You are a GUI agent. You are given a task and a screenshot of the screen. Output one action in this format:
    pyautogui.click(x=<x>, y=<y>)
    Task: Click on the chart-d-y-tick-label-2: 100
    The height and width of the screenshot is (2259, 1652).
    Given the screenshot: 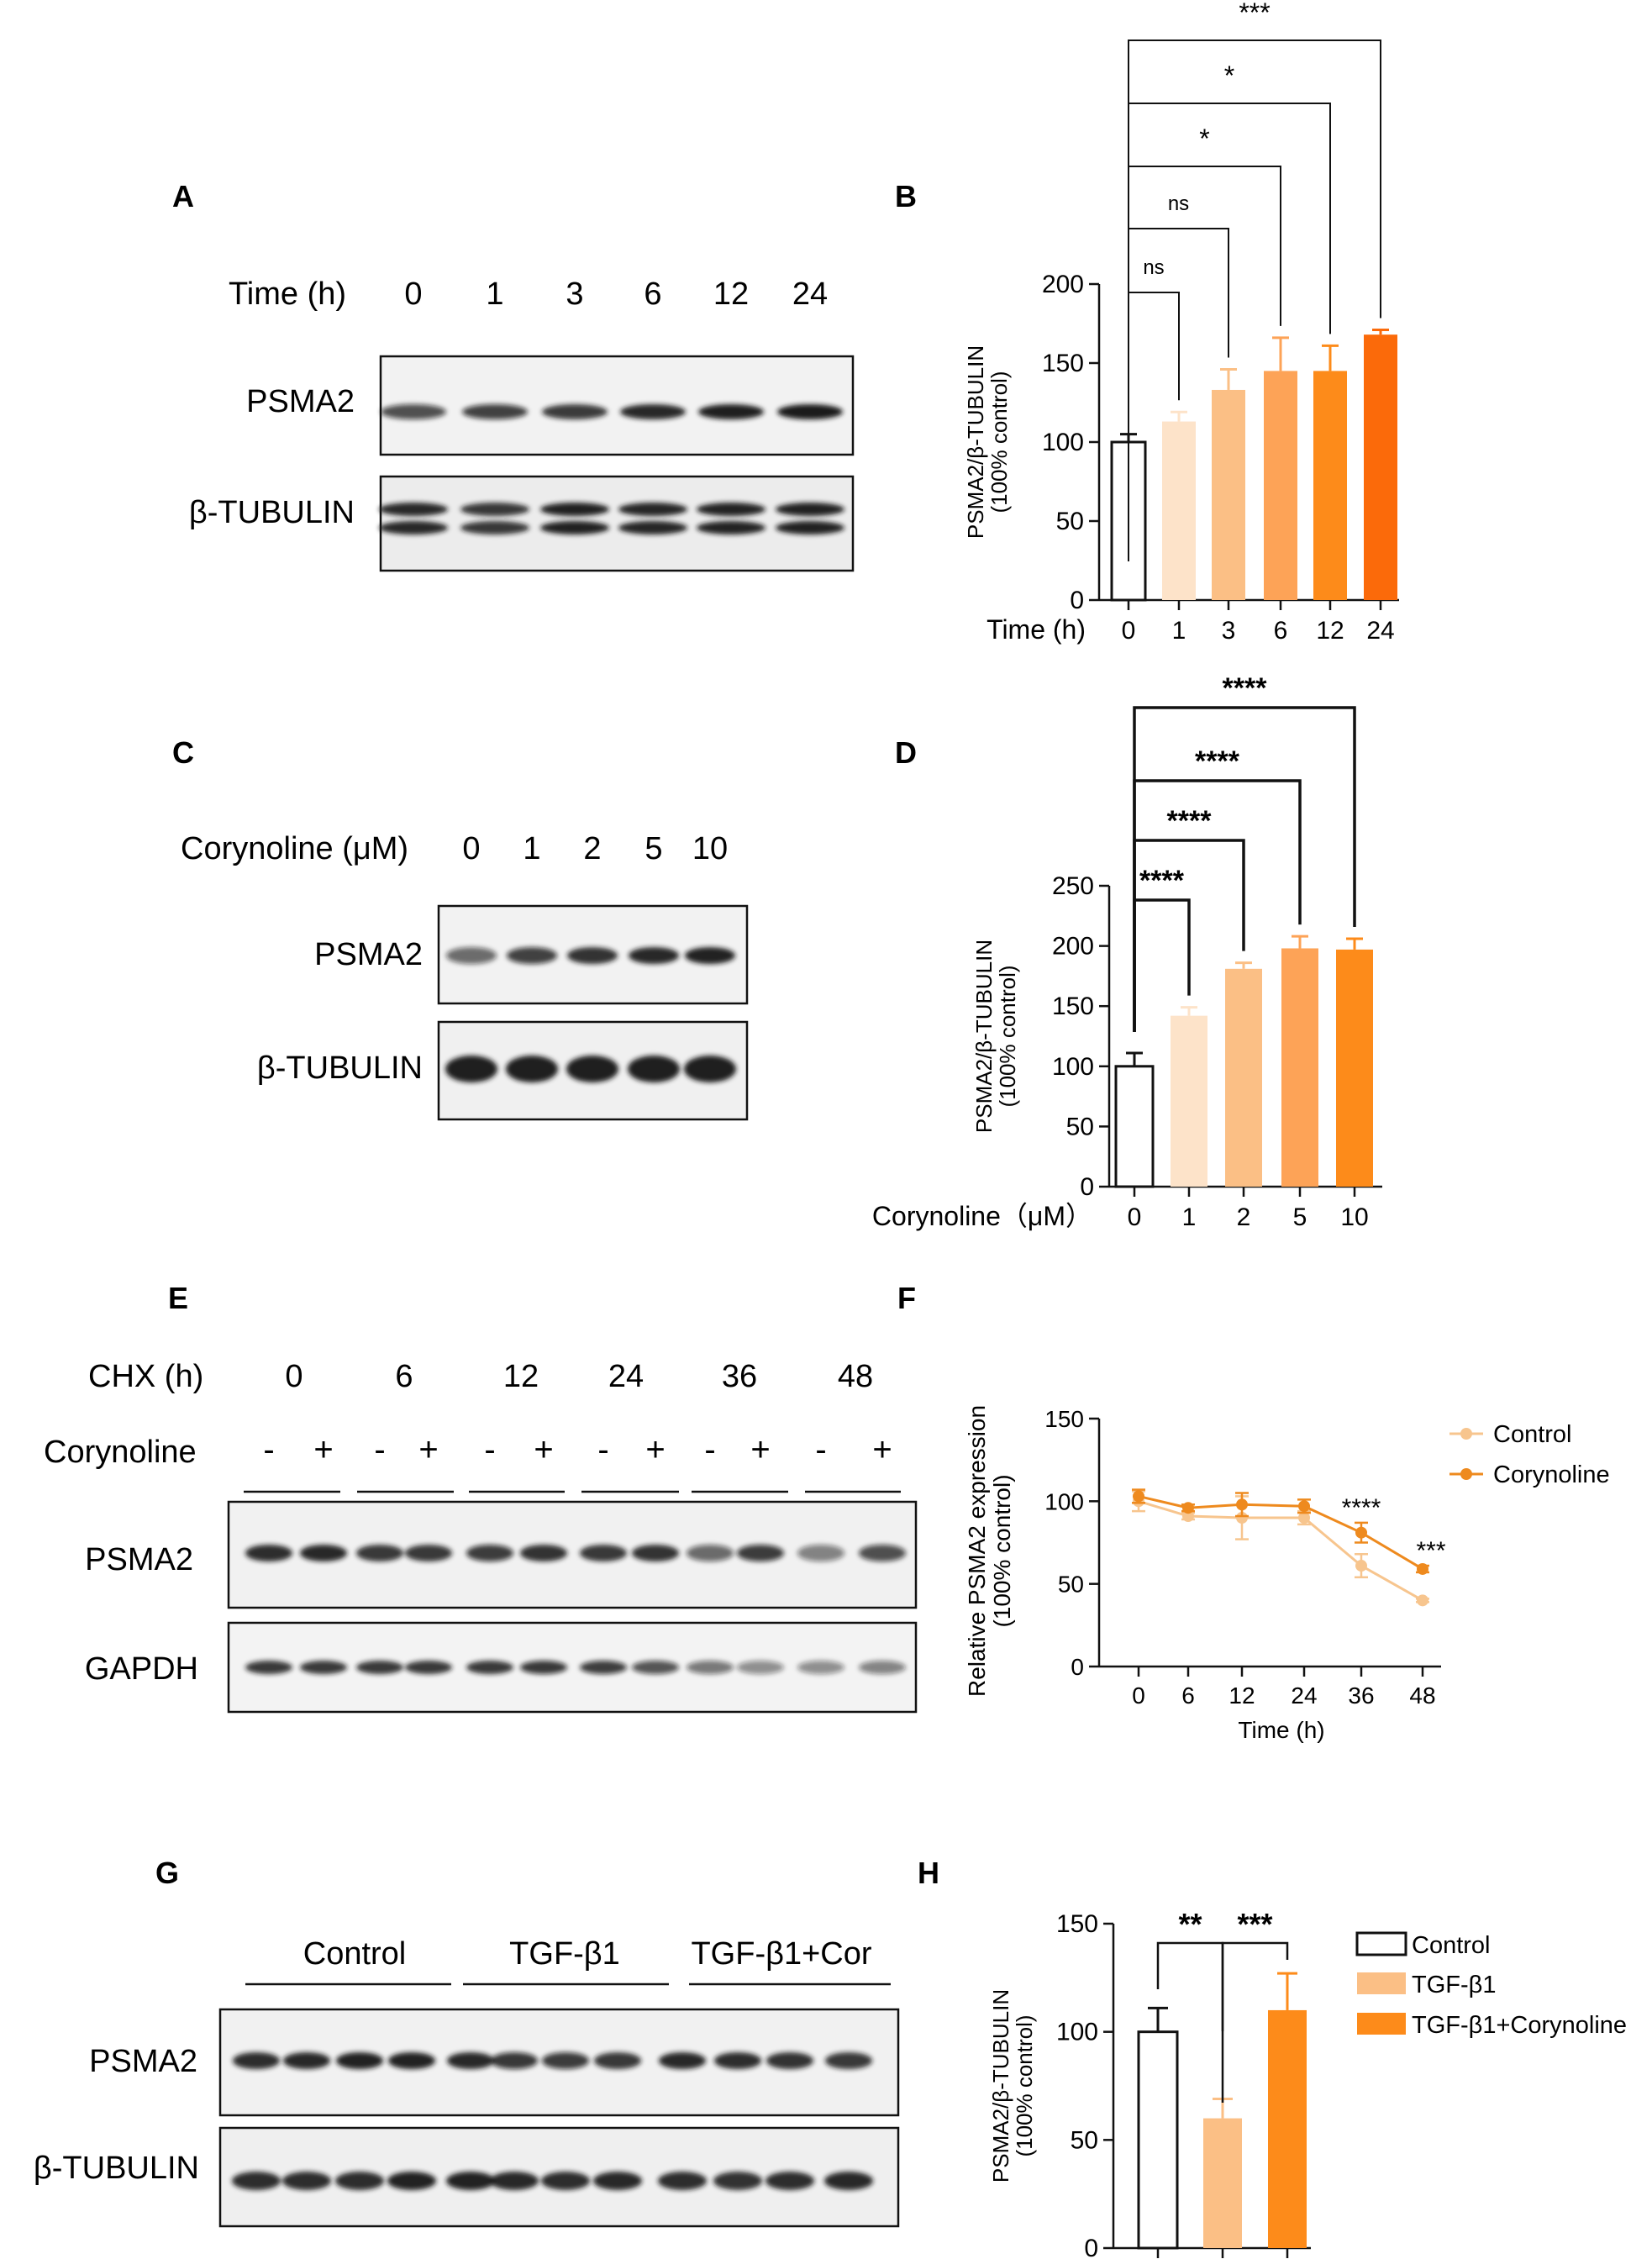 What is the action you would take?
    pyautogui.click(x=1073, y=1067)
    